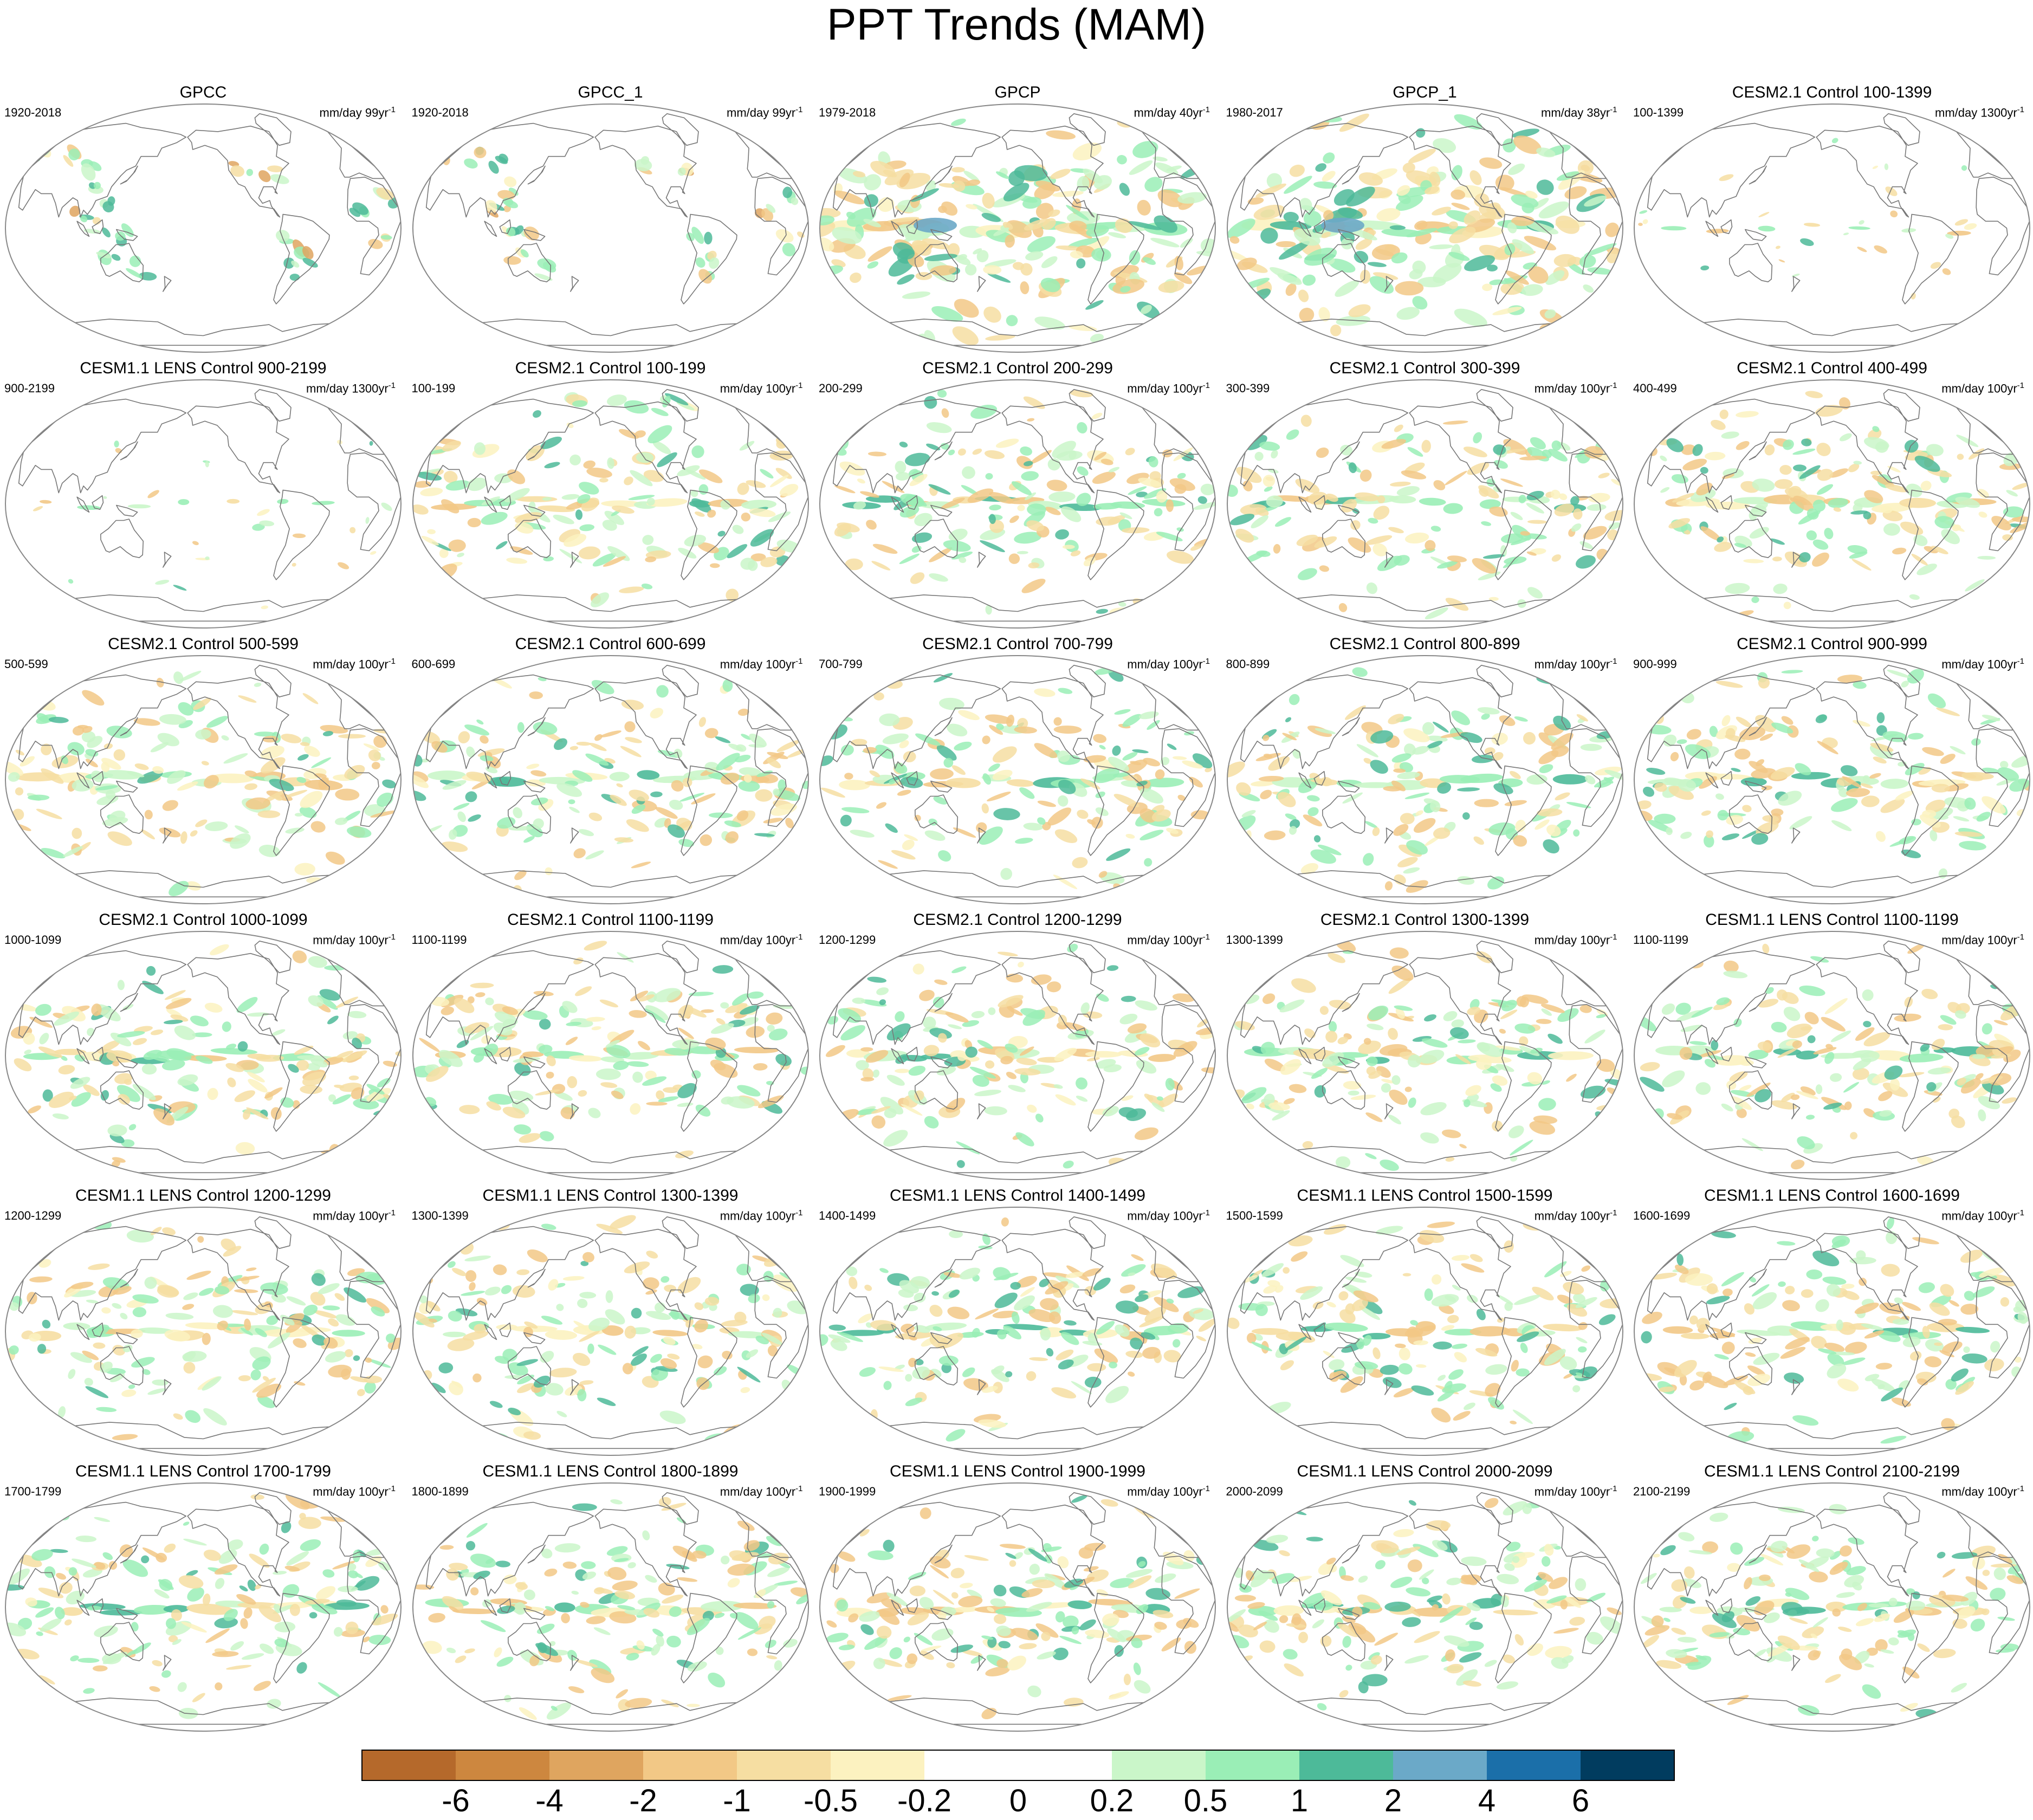 This screenshot has width=2033, height=1820. Describe the element at coordinates (1832, 780) in the screenshot. I see `world-map` at that location.